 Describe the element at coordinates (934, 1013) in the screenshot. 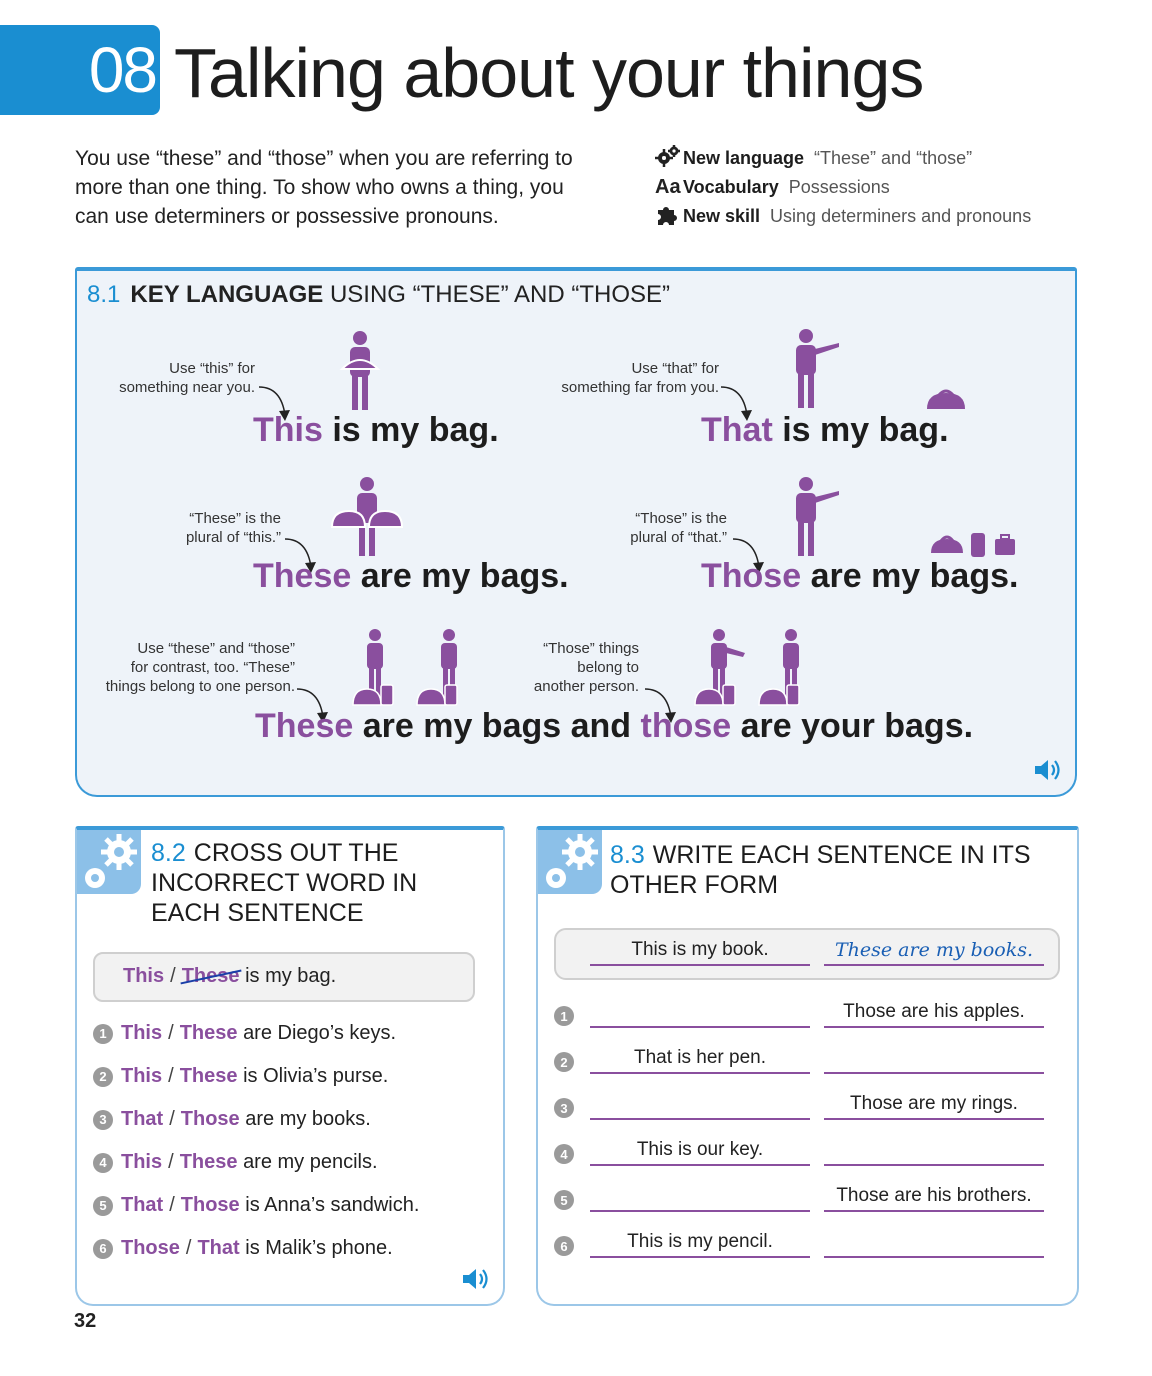

I see `answer-right: Those are his apples.` at that location.